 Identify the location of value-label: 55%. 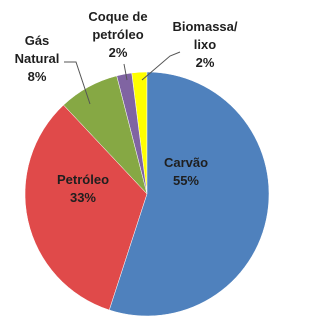
(186, 180).